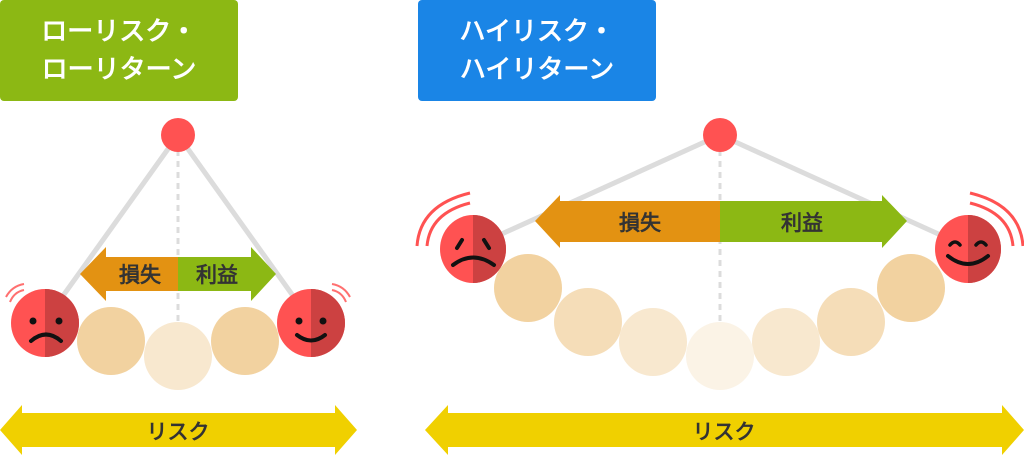  What do you see at coordinates (119, 69) in the screenshot?
I see `low-risk-title-line2: ローリターン` at bounding box center [119, 69].